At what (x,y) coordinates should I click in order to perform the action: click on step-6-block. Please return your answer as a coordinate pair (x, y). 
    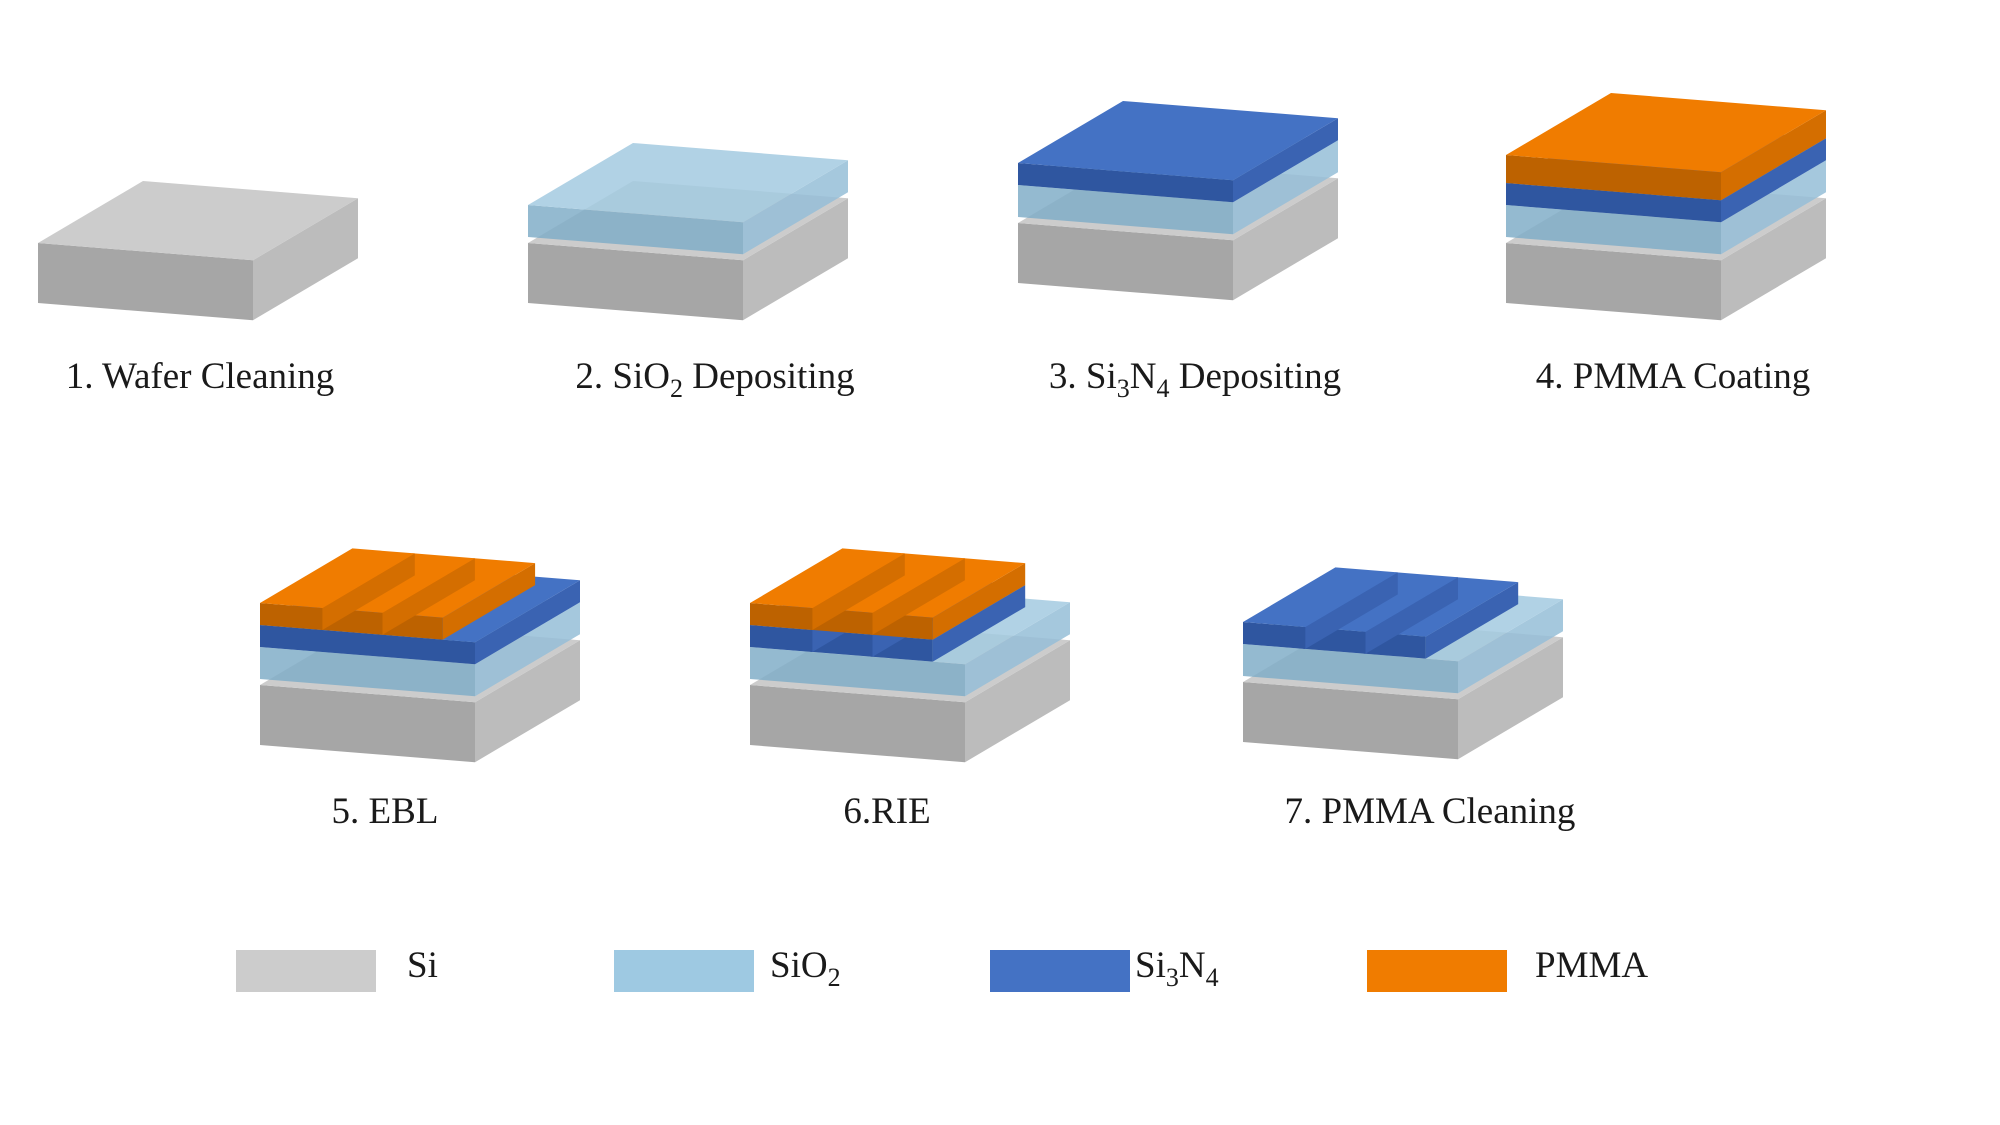
    Looking at the image, I should click on (910, 655).